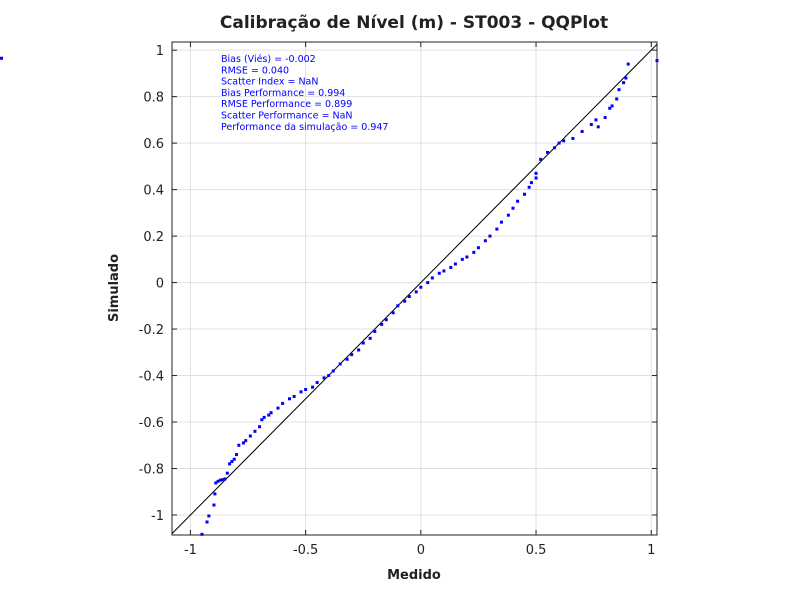  What do you see at coordinates (286, 104) in the screenshot?
I see `annotation: RMSE Performance = 0.899` at bounding box center [286, 104].